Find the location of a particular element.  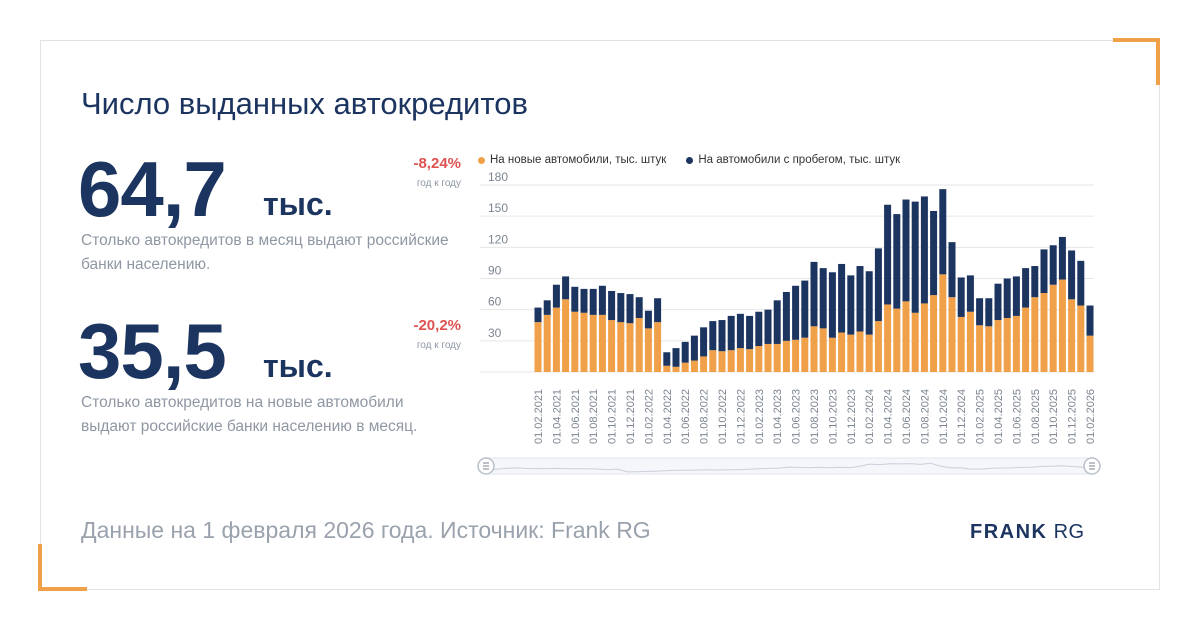

legend-item-new: На новые автомобили, тыс. штук is located at coordinates (572, 160).